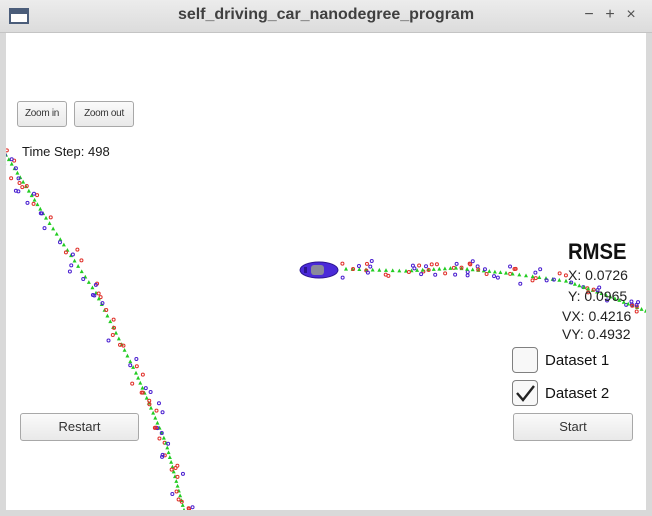 The image size is (652, 516). Describe the element at coordinates (79, 427) in the screenshot. I see `restart-button: Restart` at that location.